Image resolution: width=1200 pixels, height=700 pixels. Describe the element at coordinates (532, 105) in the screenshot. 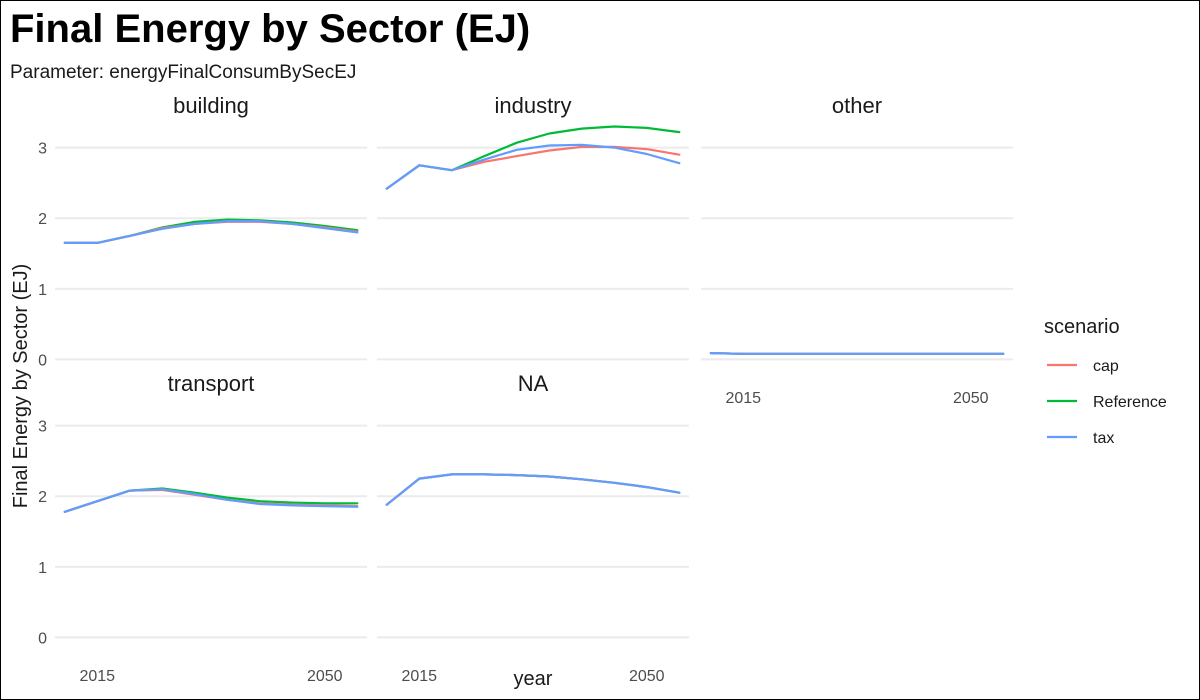

I see `facet-strip-label: industry` at that location.